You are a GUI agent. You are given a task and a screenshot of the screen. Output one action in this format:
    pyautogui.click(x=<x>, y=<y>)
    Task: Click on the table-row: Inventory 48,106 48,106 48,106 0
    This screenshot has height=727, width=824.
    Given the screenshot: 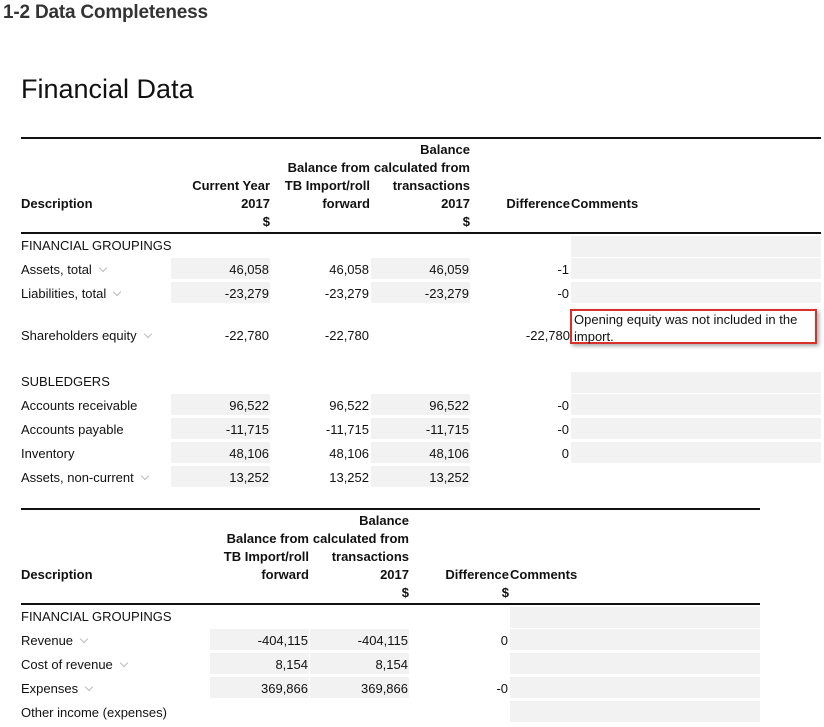 What is the action you would take?
    pyautogui.click(x=412, y=454)
    